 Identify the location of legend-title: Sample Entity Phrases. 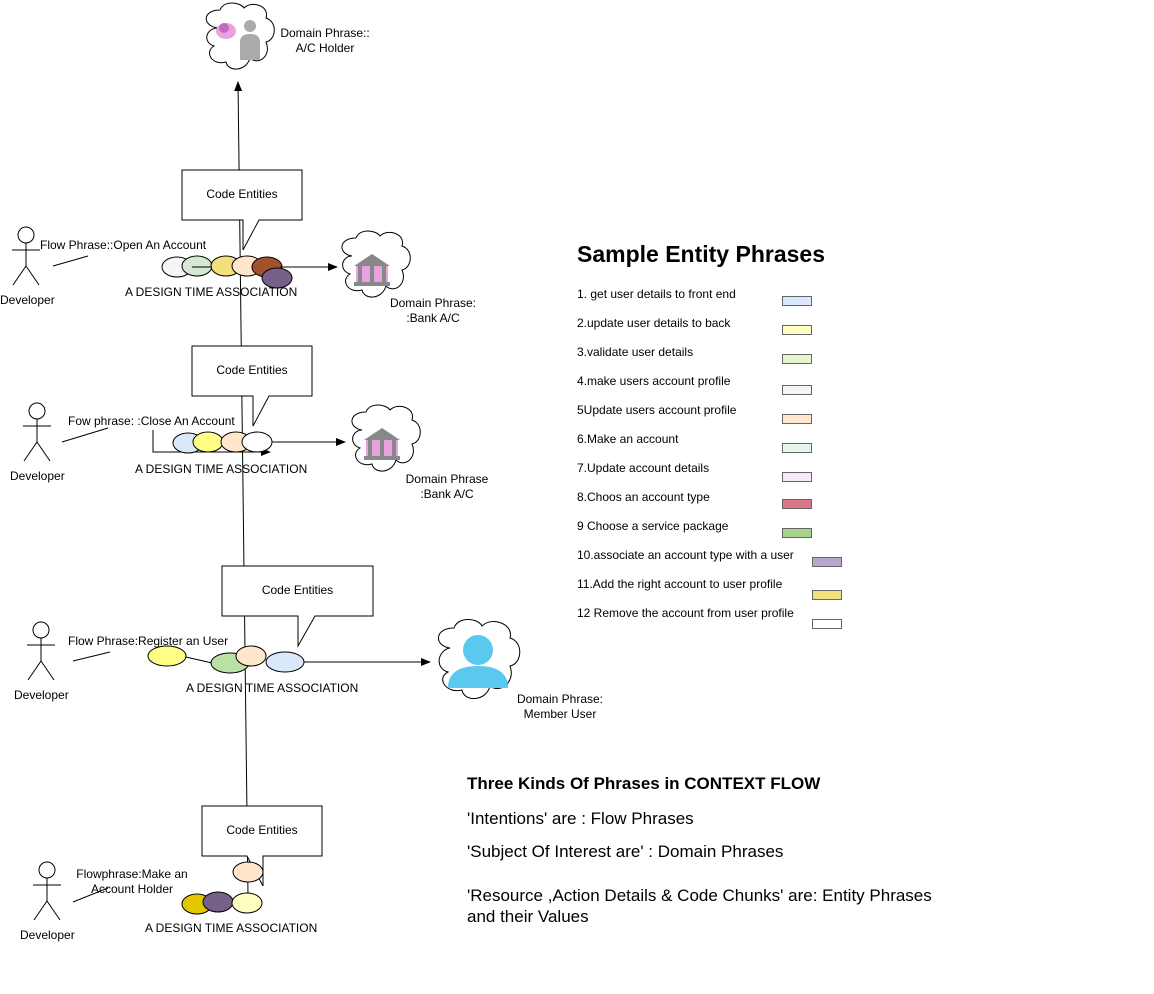
(701, 254).